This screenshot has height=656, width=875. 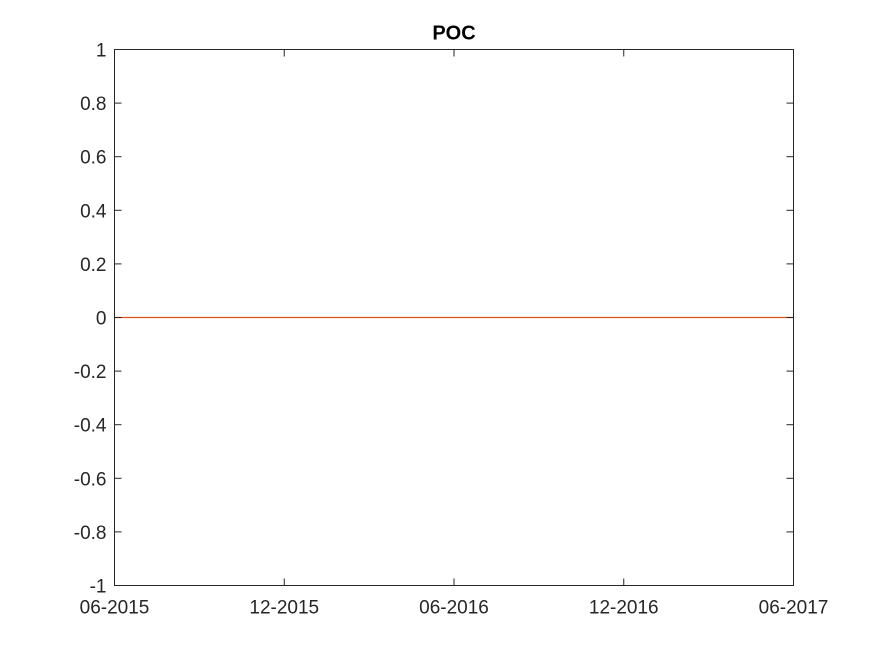 I want to click on y-tick-label: -0.4, so click(x=90, y=426).